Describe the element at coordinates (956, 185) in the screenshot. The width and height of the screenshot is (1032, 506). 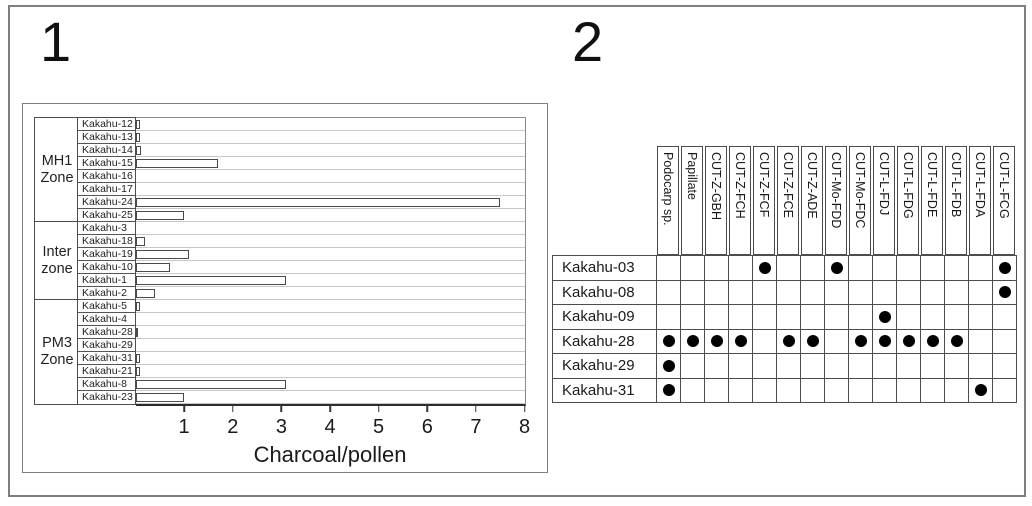
I see `column-header-label: CUT-L-FDB` at that location.